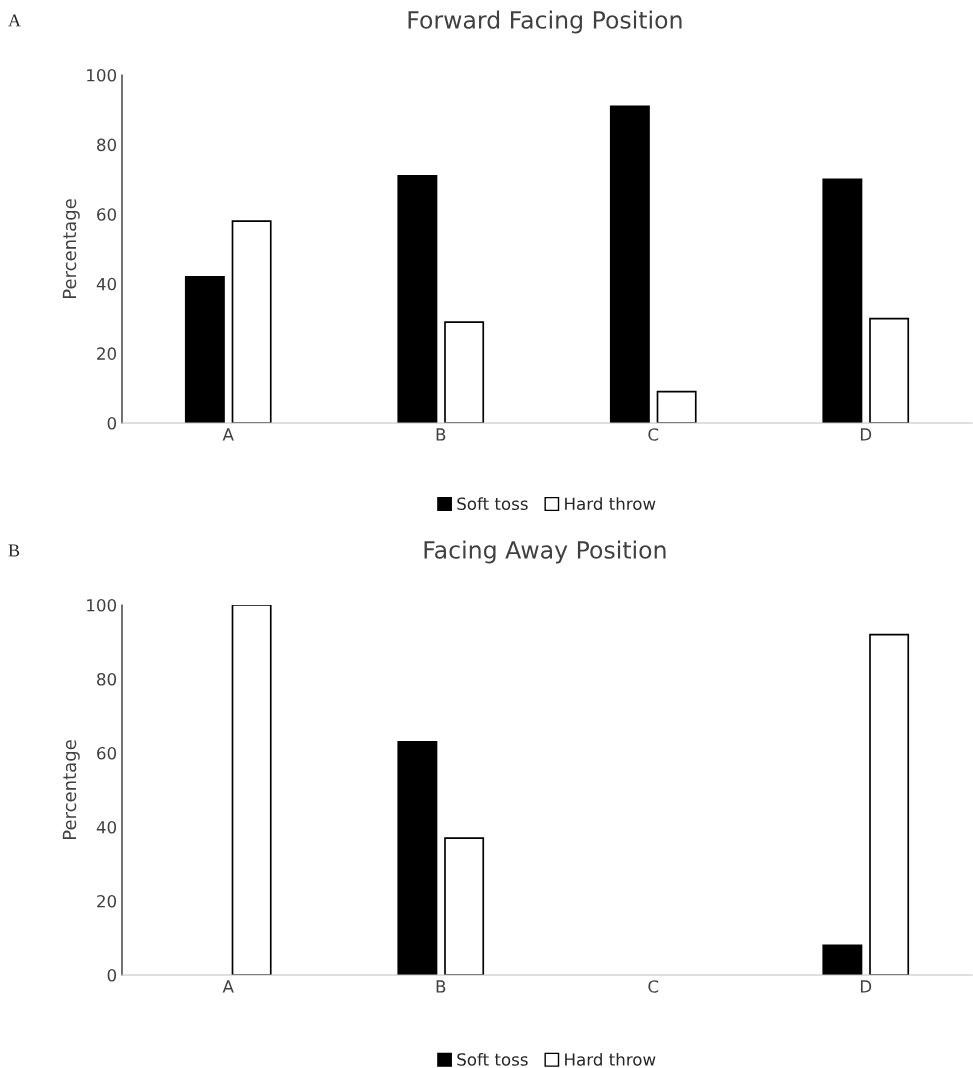  Describe the element at coordinates (545, 22) in the screenshot. I see `chart-title: Forward Facing Position` at that location.